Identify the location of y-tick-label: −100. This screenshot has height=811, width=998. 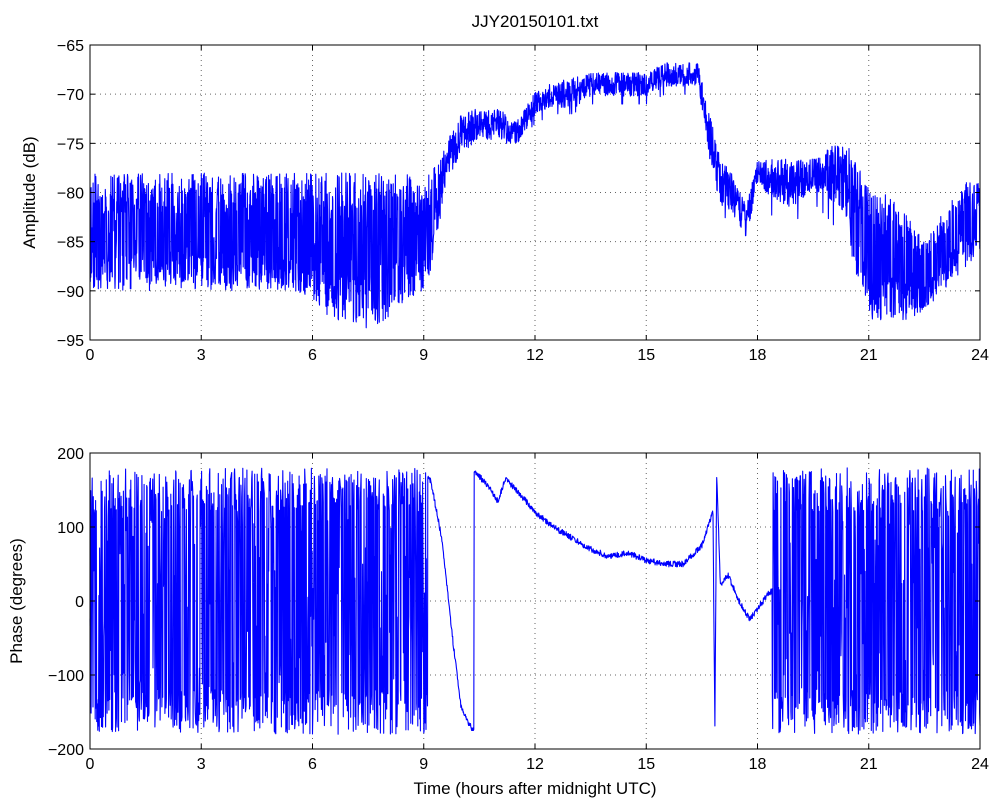
(66, 676).